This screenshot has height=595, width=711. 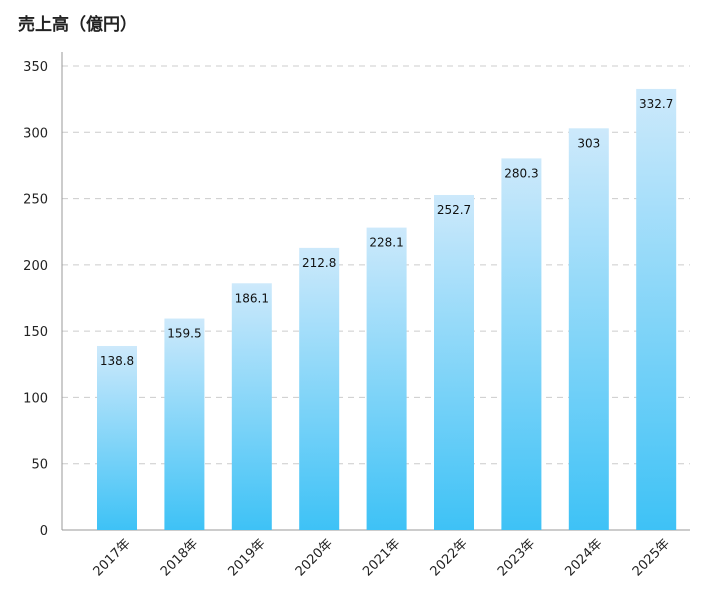 What do you see at coordinates (184, 334) in the screenshot?
I see `data-label: 159.5` at bounding box center [184, 334].